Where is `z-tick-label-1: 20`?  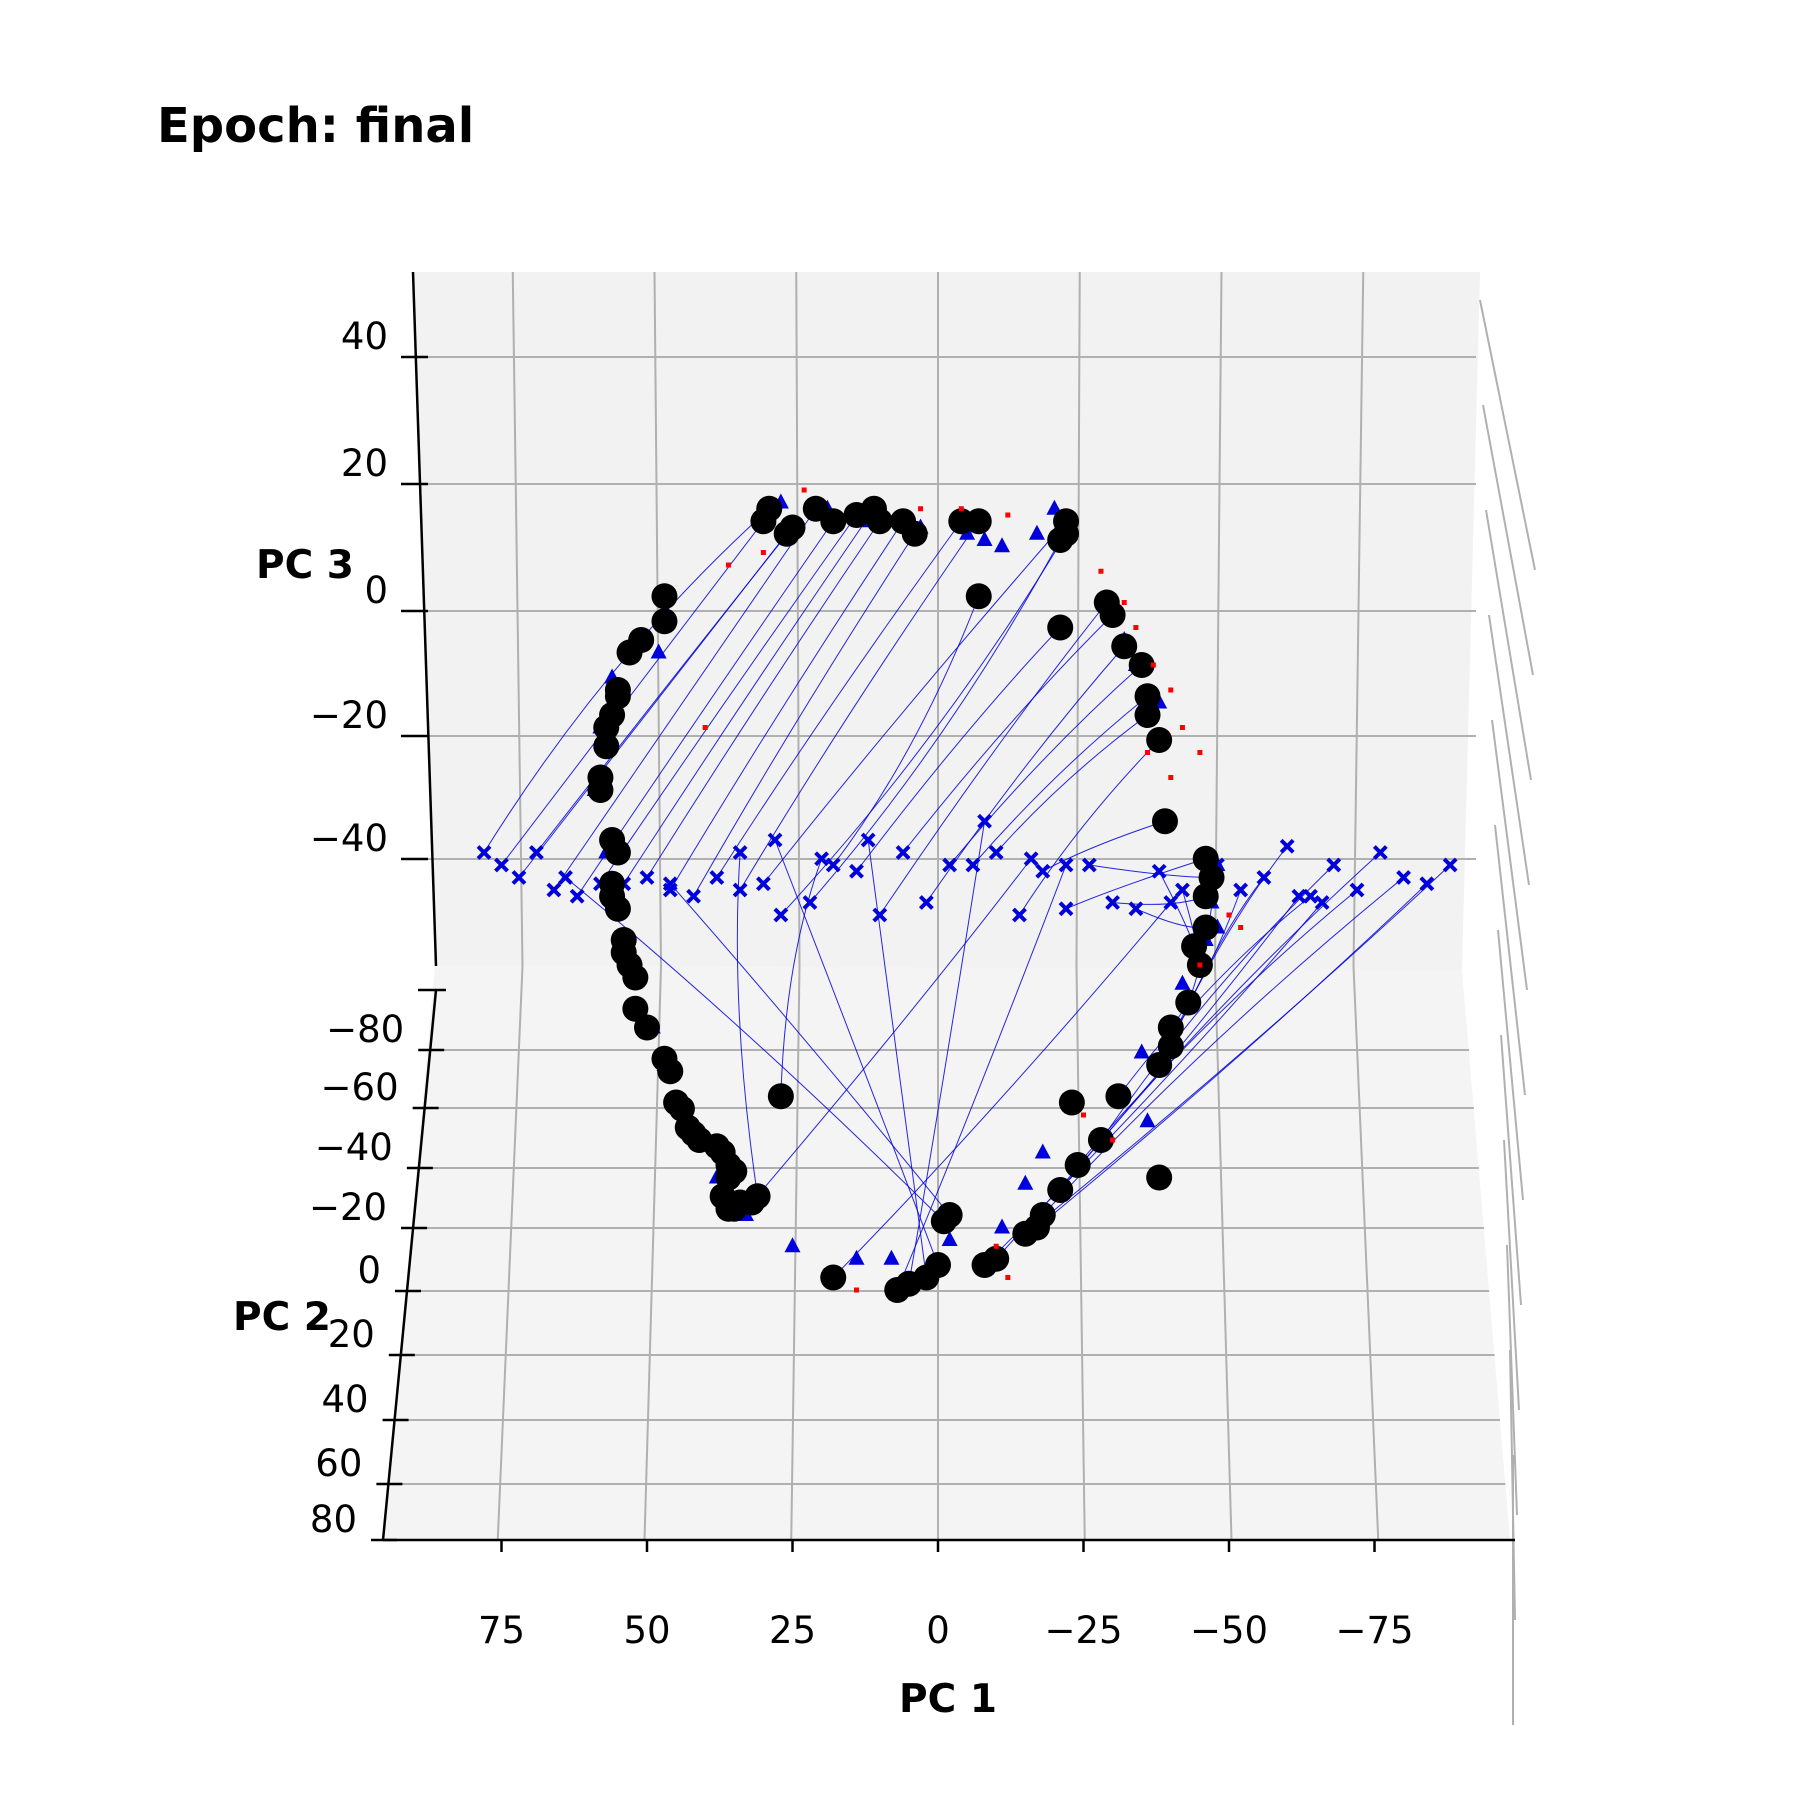
z-tick-label-1: 20 is located at coordinates (364, 463).